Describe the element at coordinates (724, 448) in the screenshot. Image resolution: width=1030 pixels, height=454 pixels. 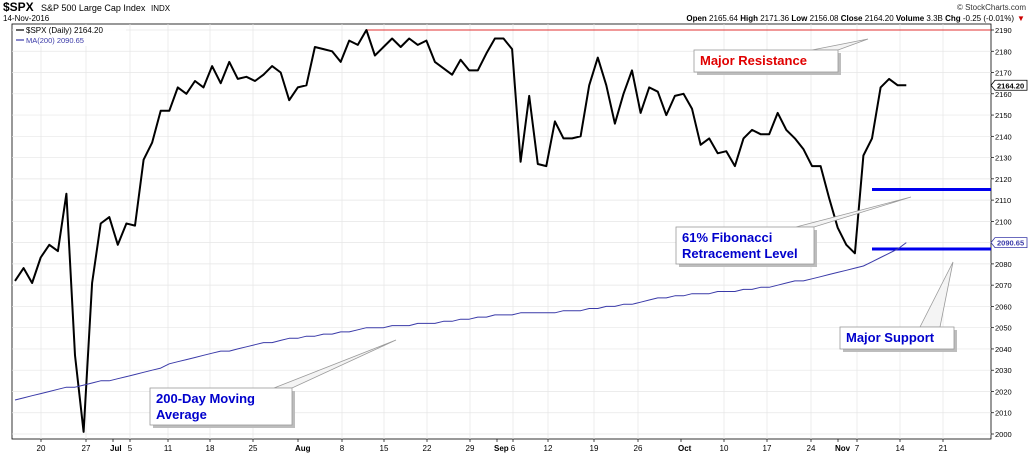
I see `x-tick-label: 10` at that location.